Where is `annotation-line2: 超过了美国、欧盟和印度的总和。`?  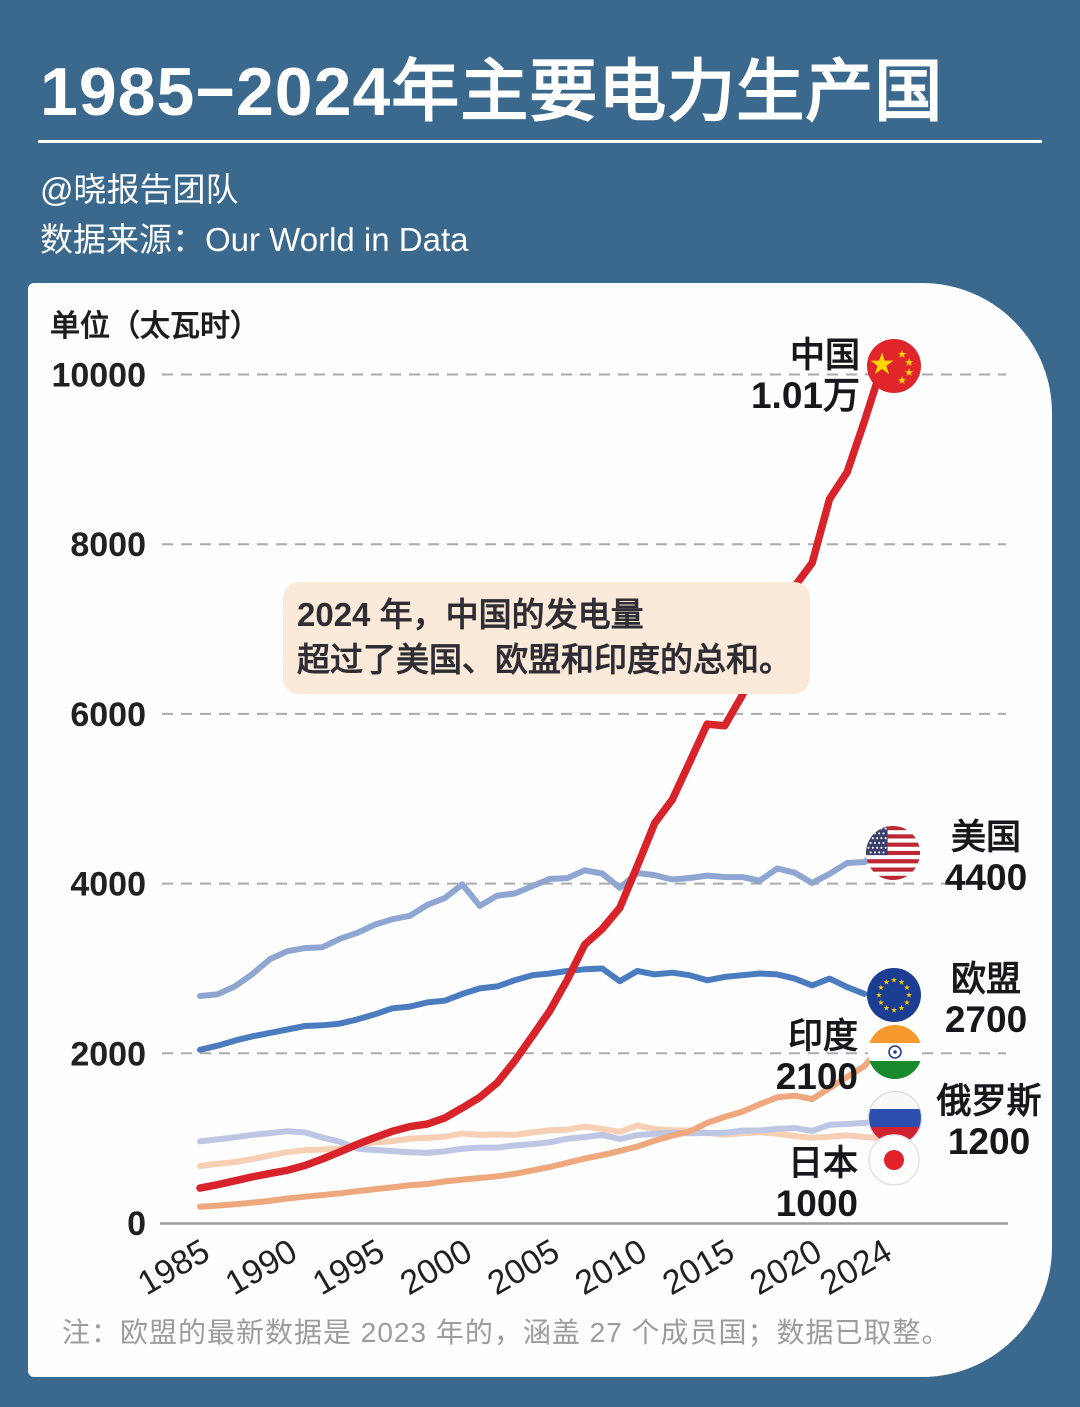 annotation-line2: 超过了美国、欧盟和印度的总和。 is located at coordinates (544, 659).